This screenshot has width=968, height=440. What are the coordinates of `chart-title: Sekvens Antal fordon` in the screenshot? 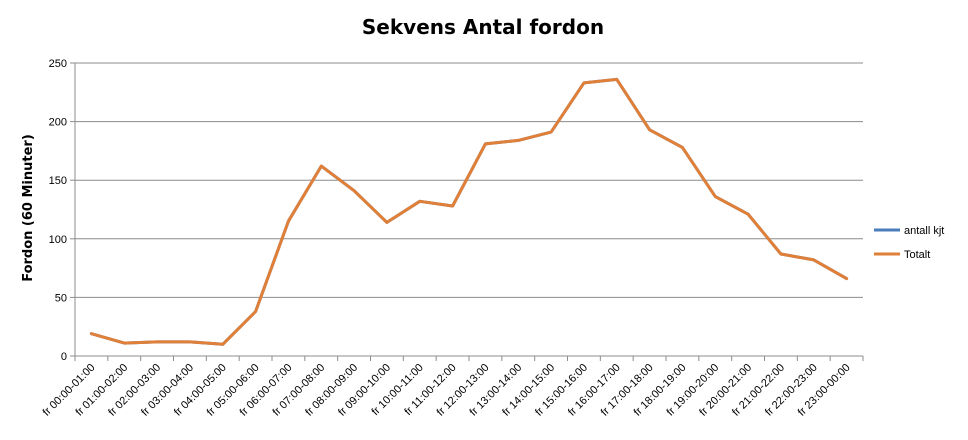 It's located at (483, 27).